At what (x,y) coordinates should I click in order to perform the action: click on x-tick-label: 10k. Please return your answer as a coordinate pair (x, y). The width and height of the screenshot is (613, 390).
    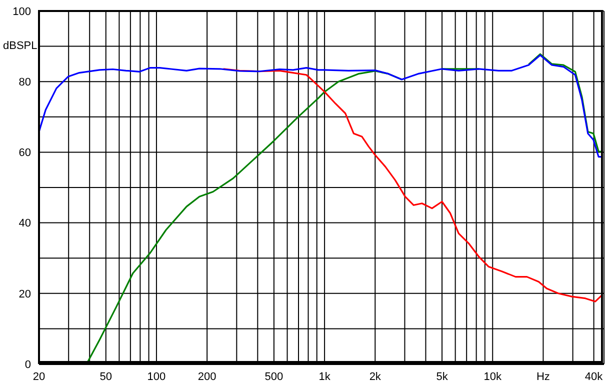
    Looking at the image, I should click on (493, 376).